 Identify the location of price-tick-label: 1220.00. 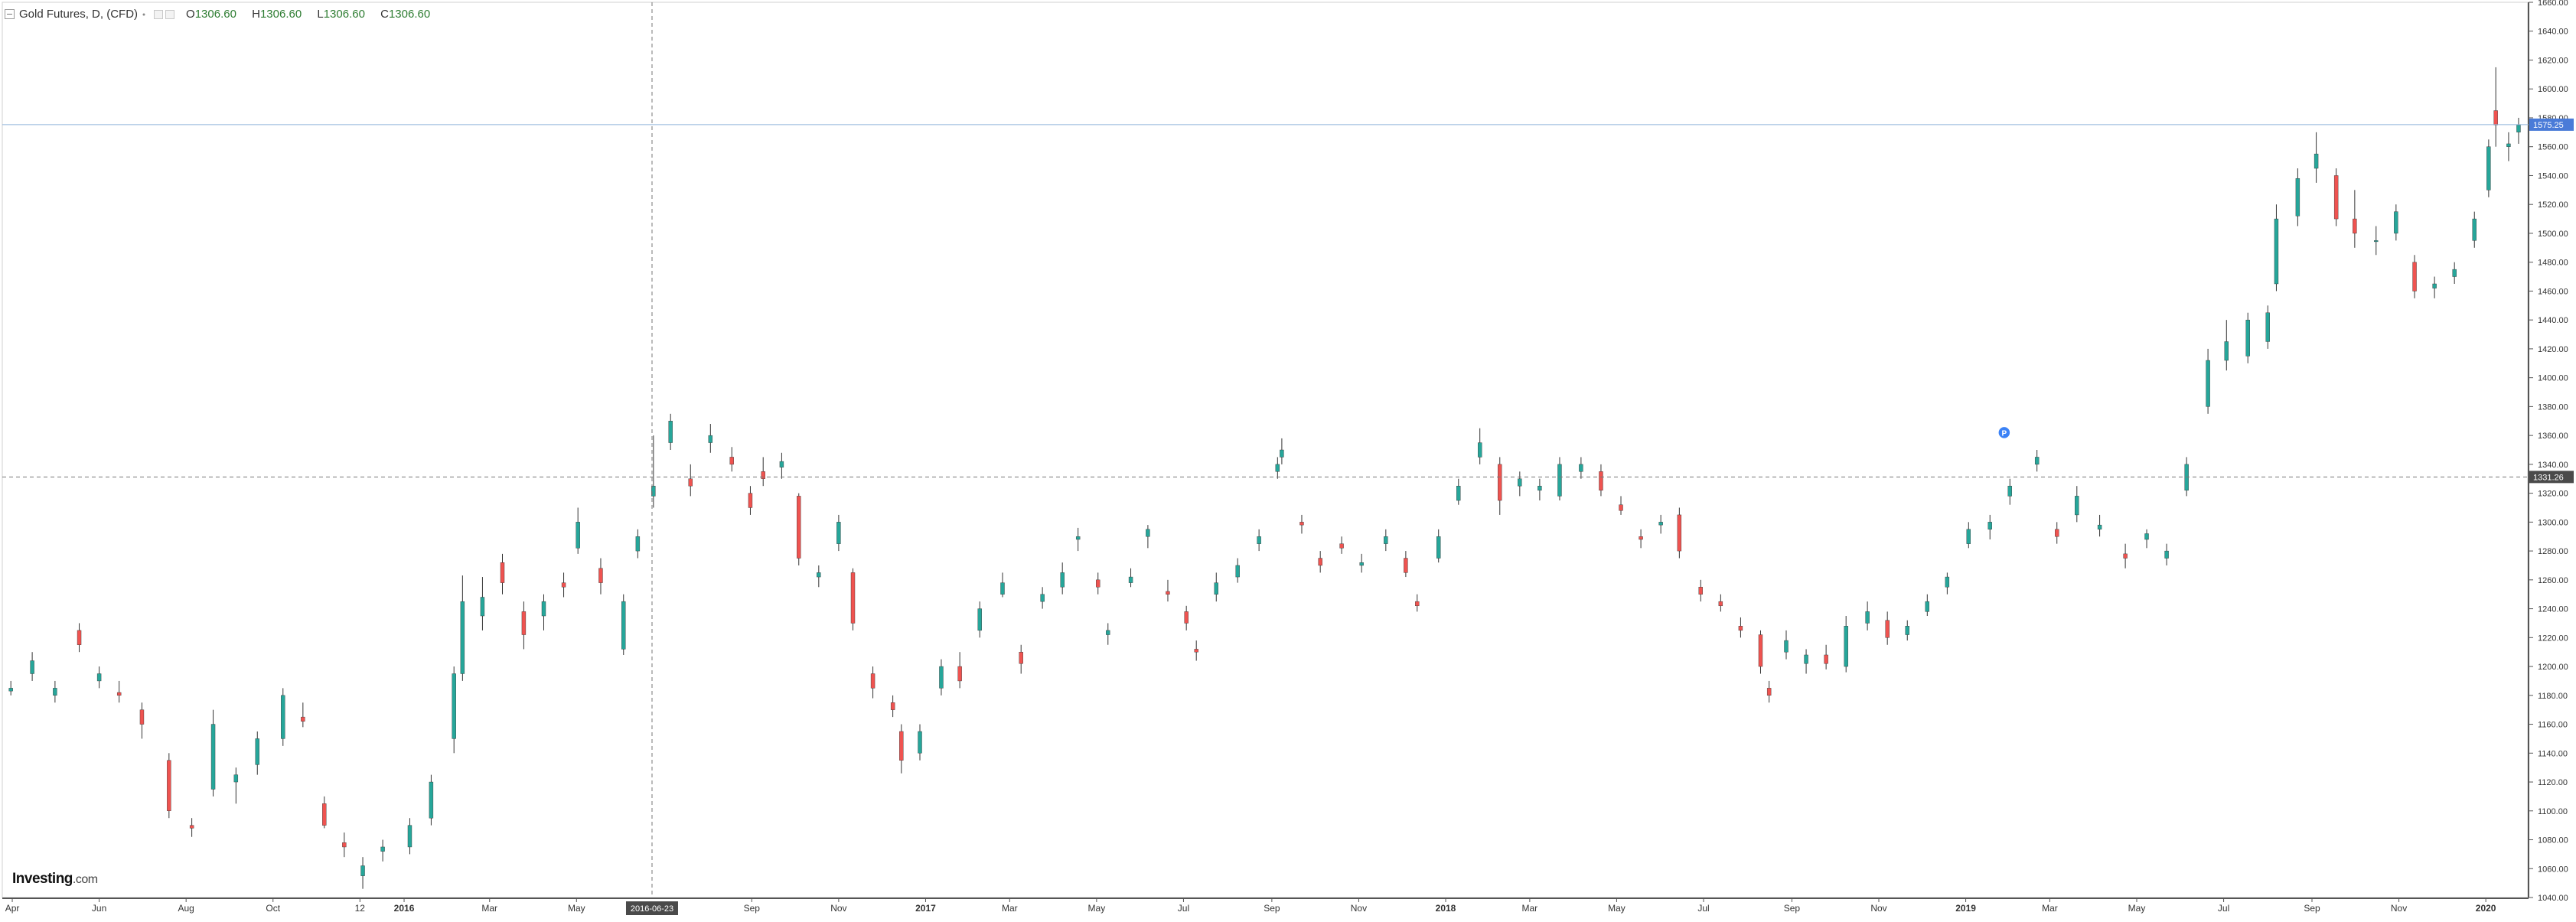
(2553, 638).